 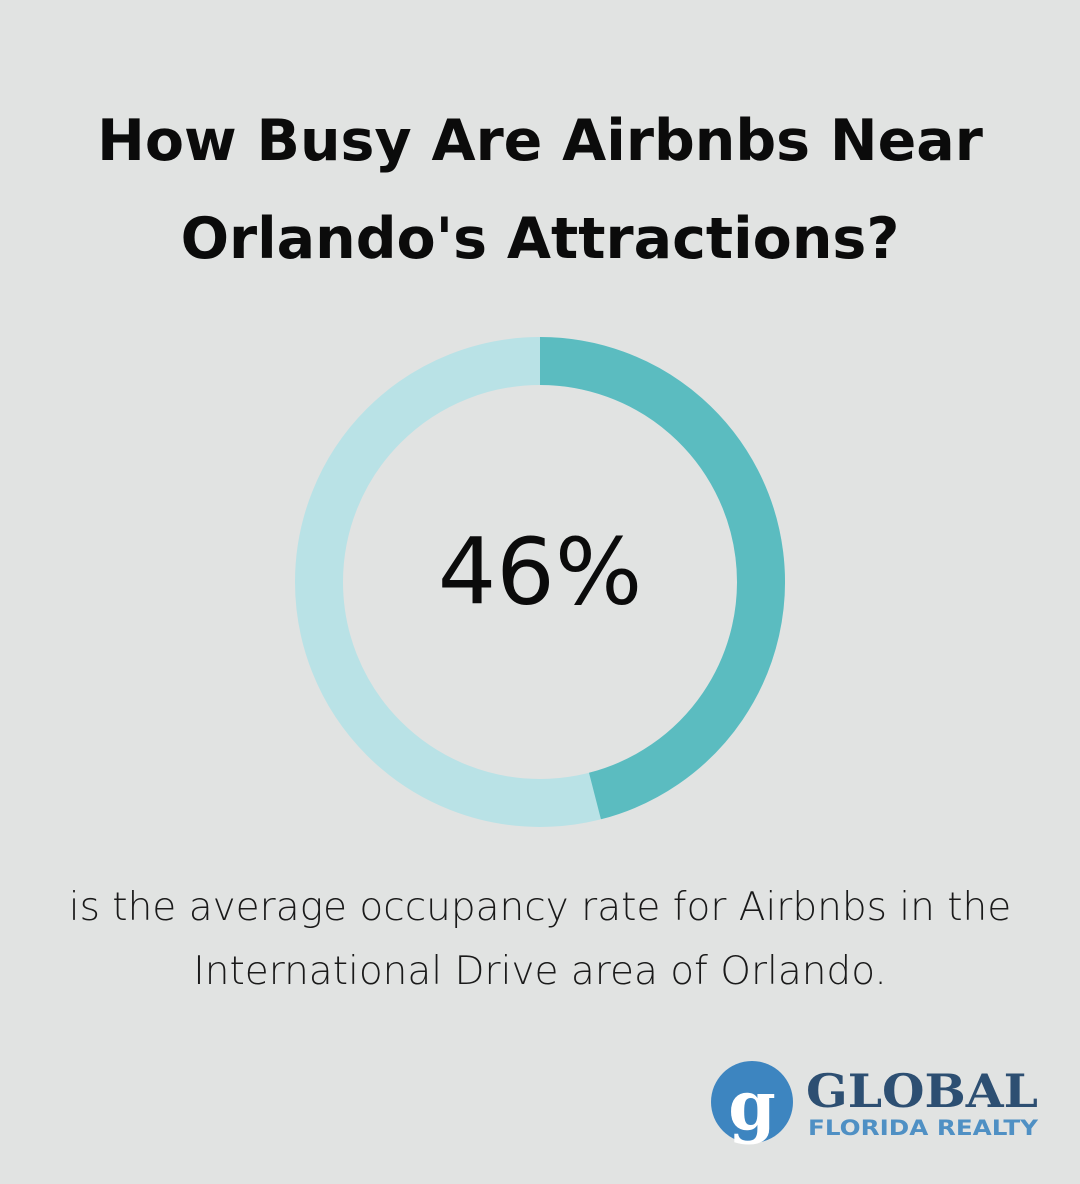 What do you see at coordinates (923, 1128) in the screenshot?
I see `logo-subtitle: FLORIDA REALTY` at bounding box center [923, 1128].